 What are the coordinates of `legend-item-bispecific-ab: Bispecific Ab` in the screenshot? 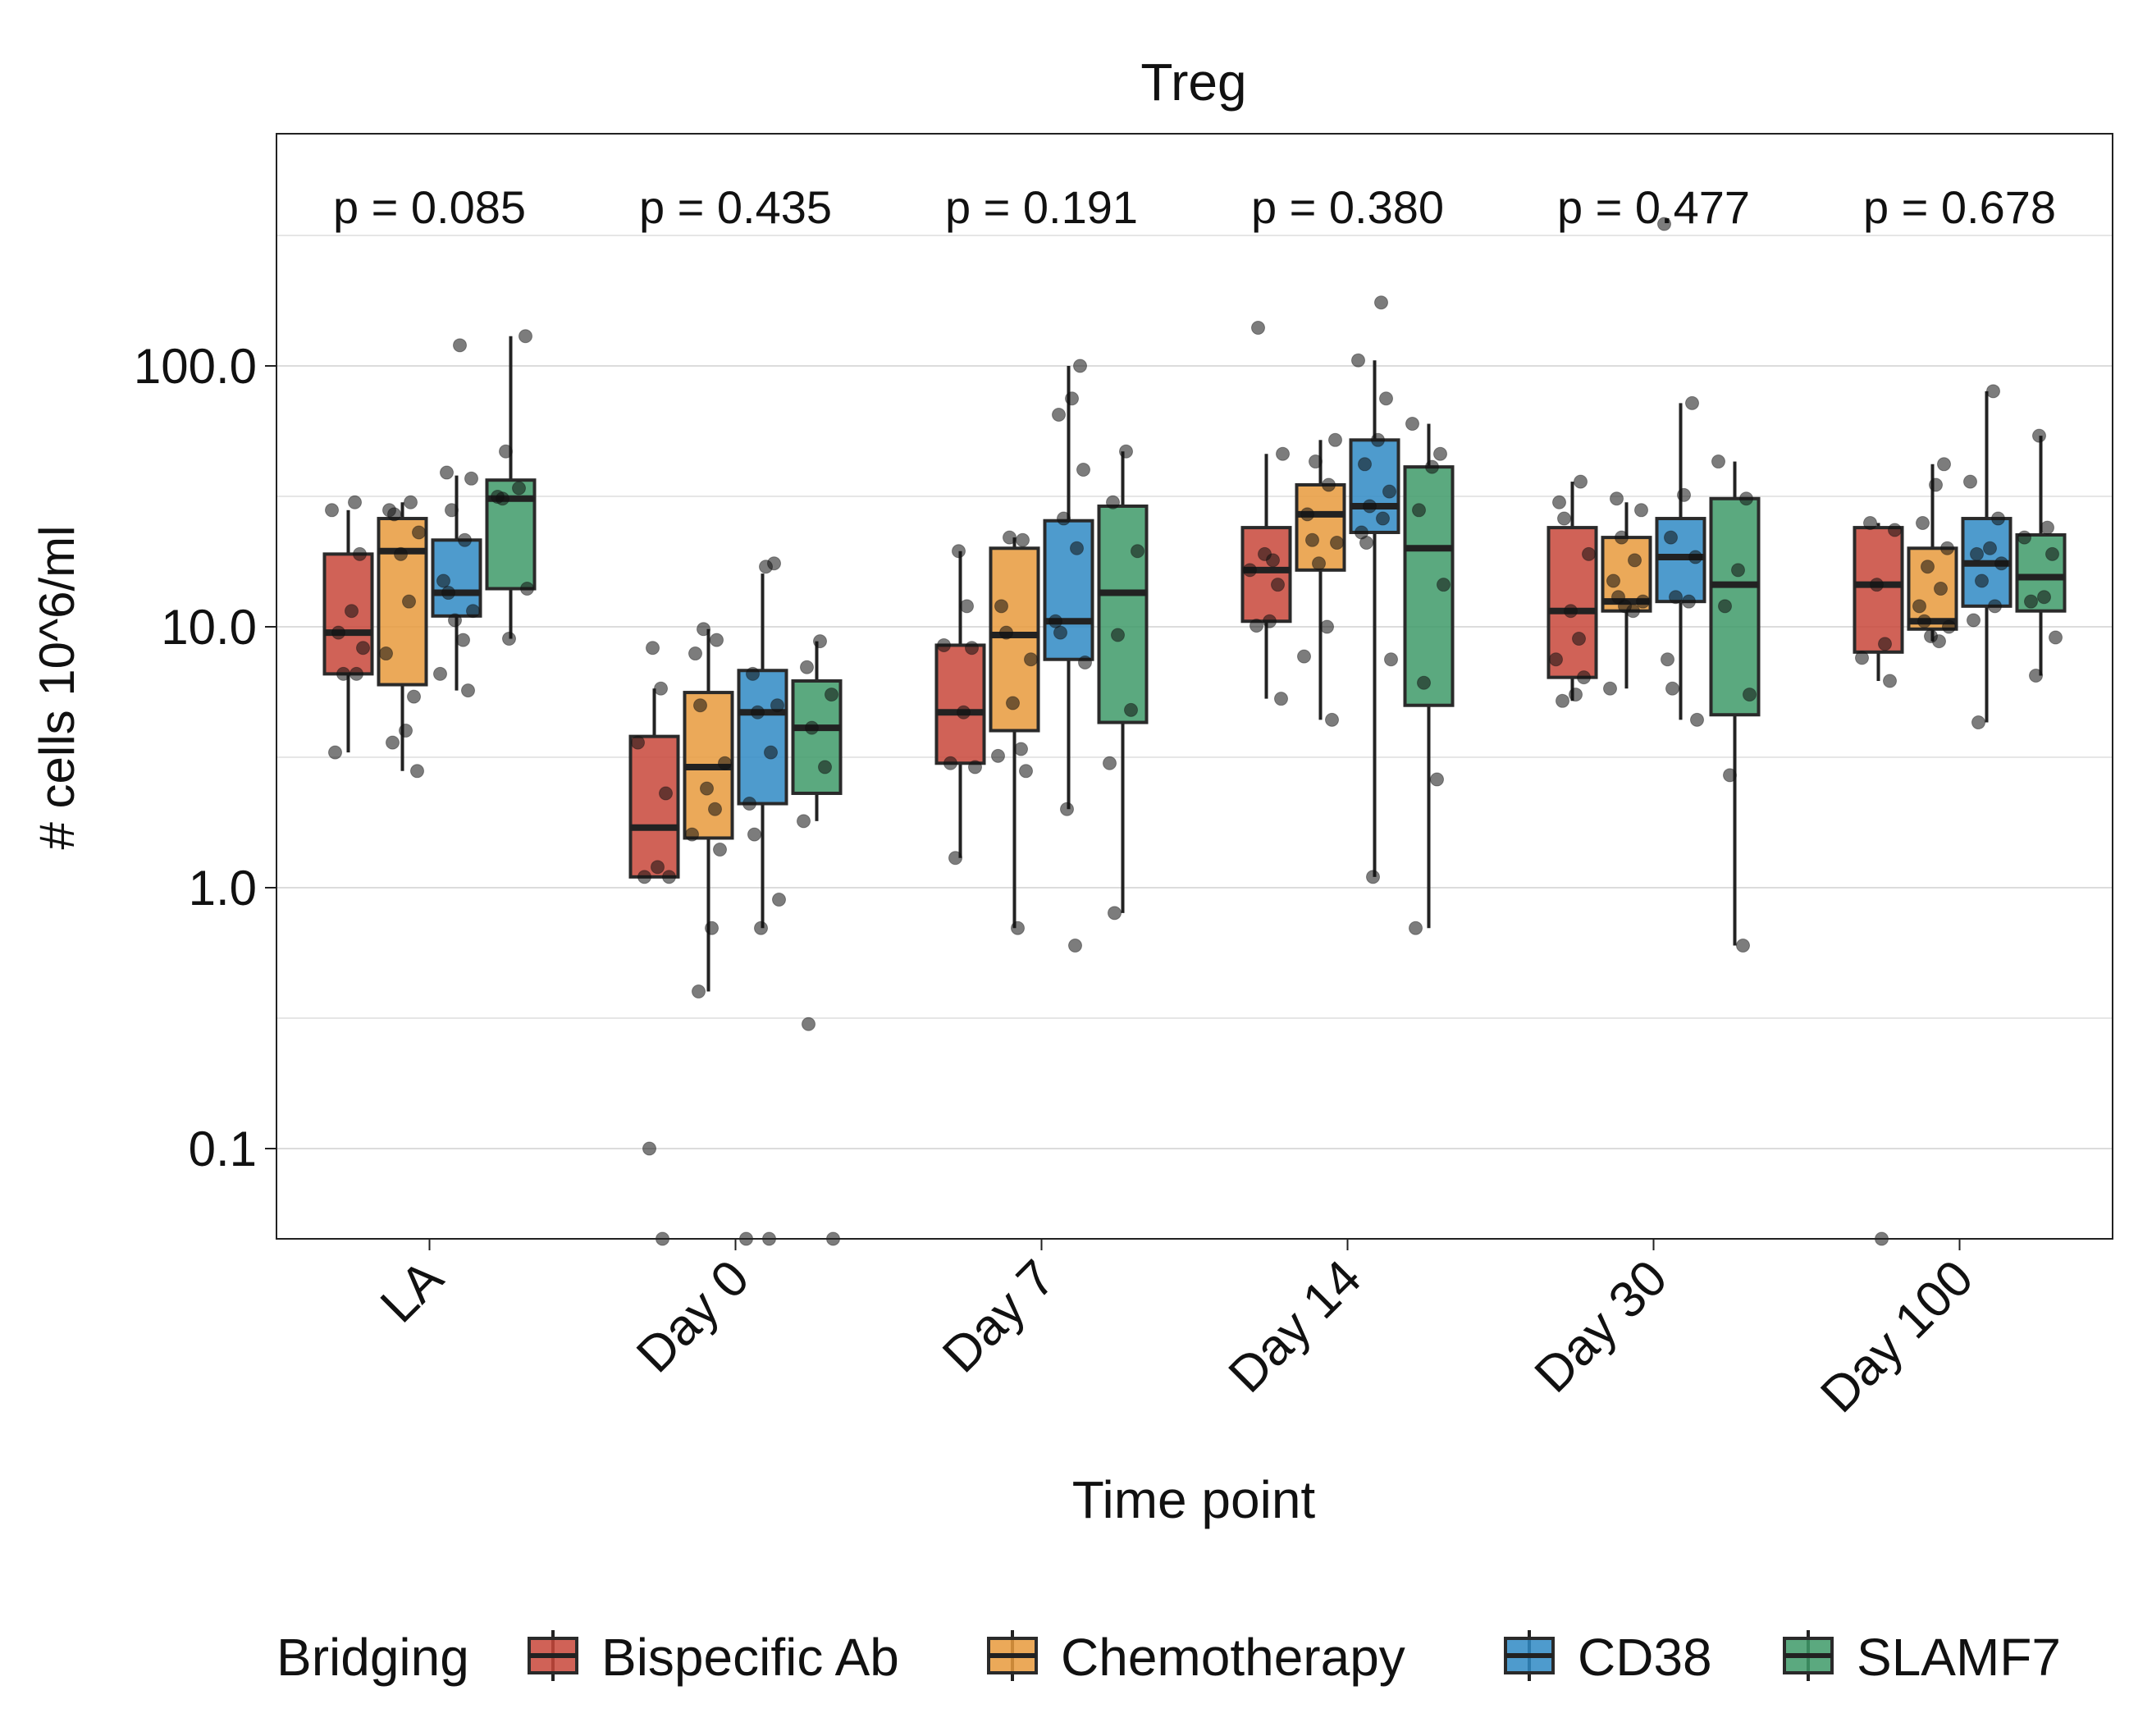 It's located at (714, 1657).